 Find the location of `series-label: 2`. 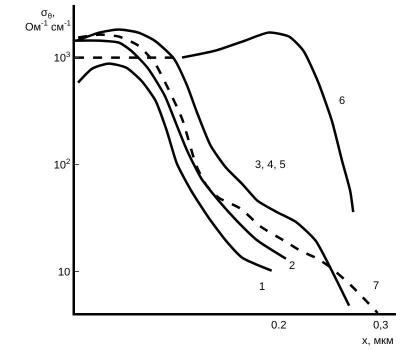

series-label: 2 is located at coordinates (292, 266).